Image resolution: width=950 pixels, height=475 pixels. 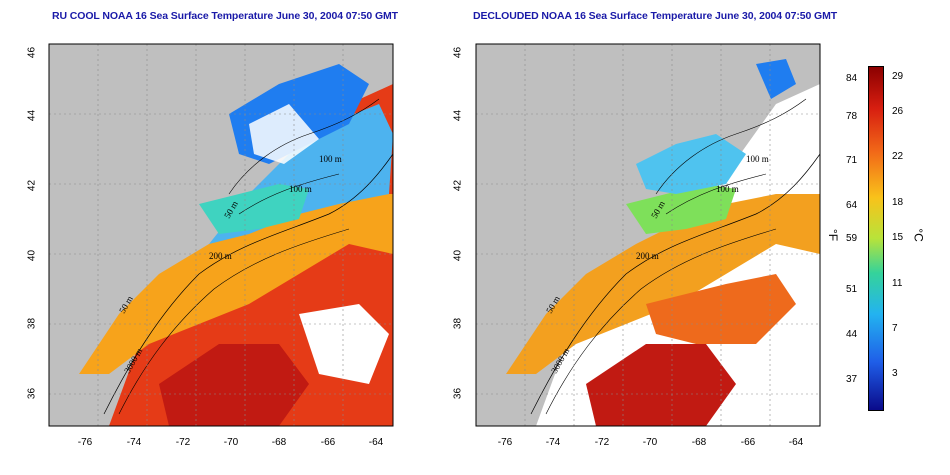 I want to click on celsius-tick: 7, so click(x=895, y=328).